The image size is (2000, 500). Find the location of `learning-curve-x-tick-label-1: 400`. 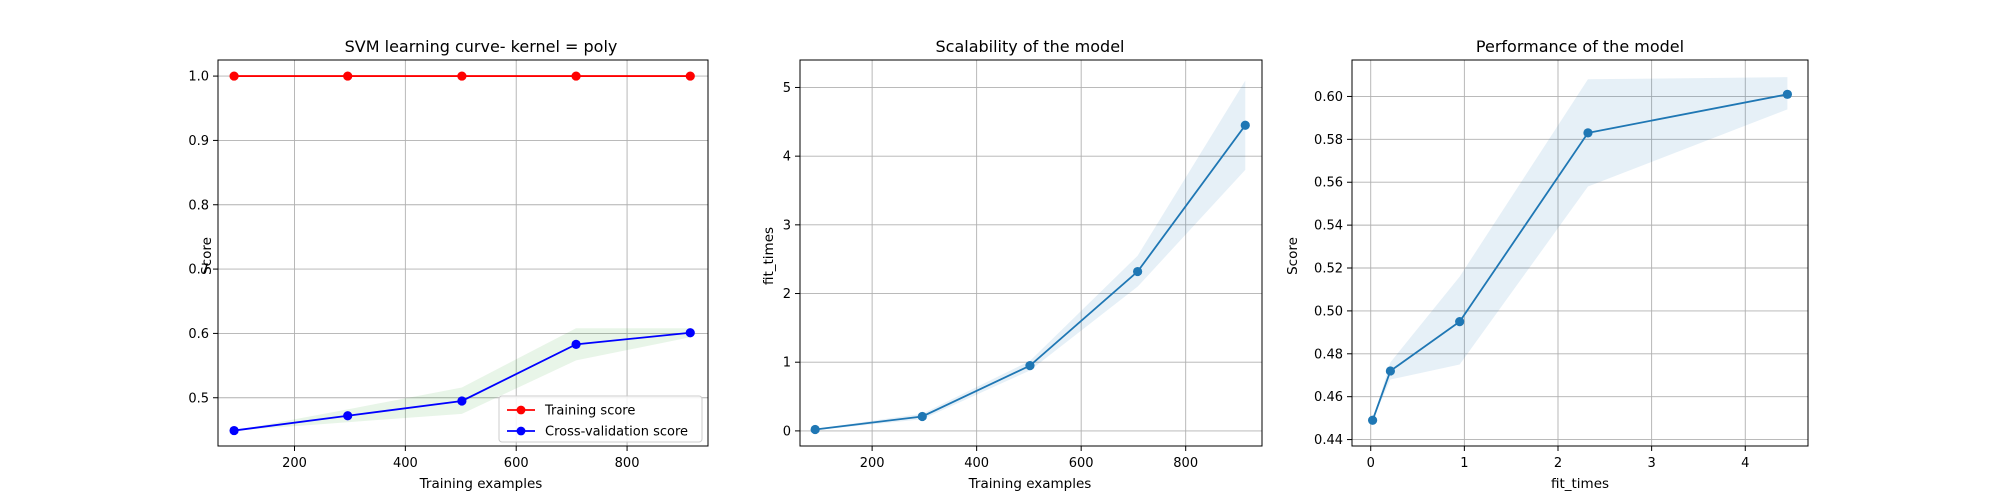

learning-curve-x-tick-label-1: 400 is located at coordinates (405, 463).